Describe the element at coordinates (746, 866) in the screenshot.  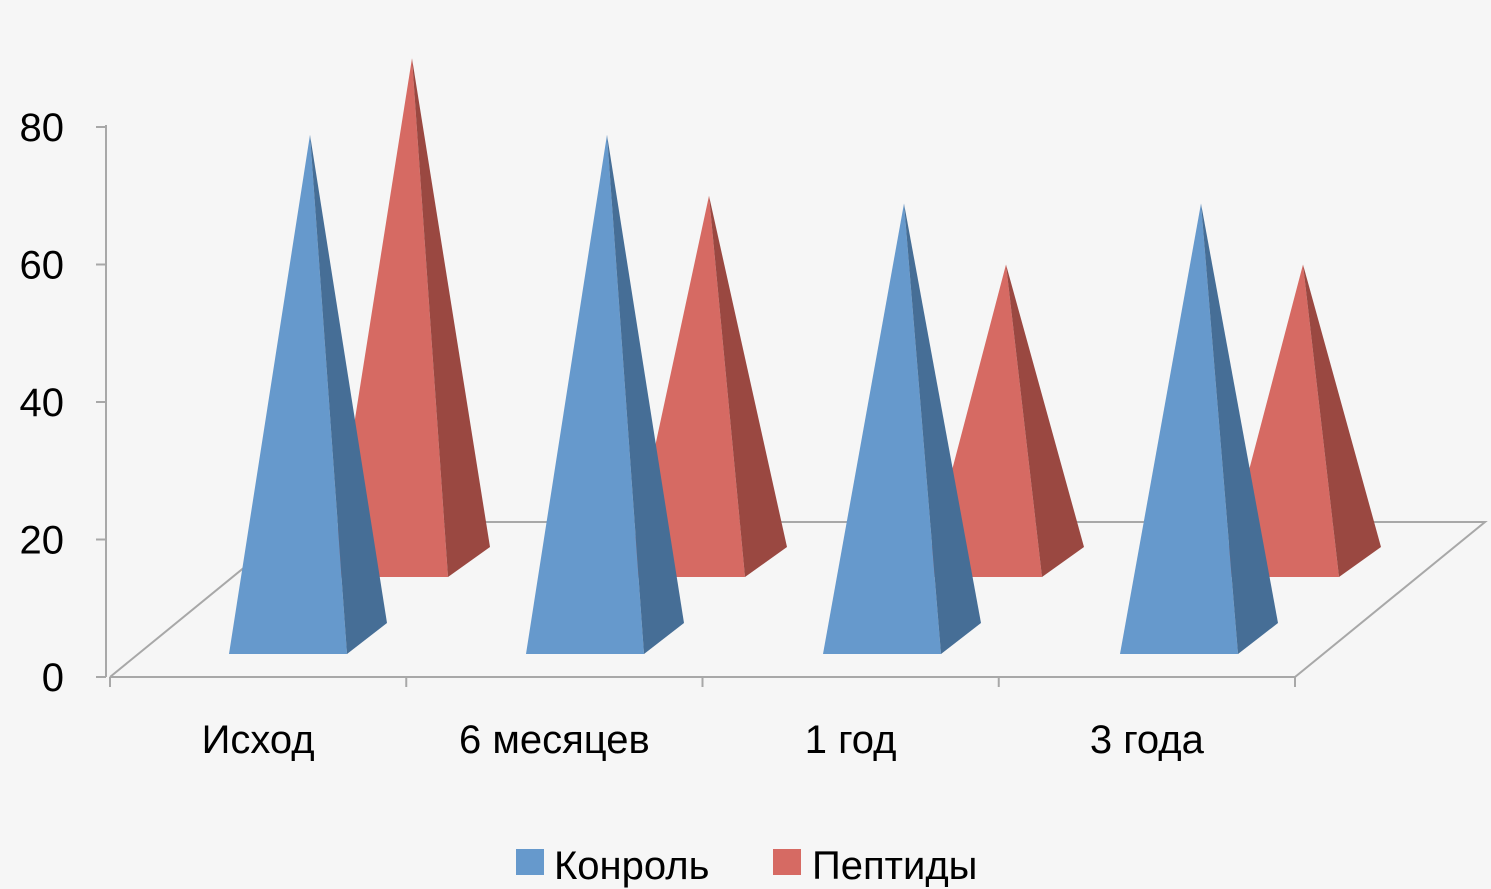
I see `legend: Конроль Пептиды` at that location.